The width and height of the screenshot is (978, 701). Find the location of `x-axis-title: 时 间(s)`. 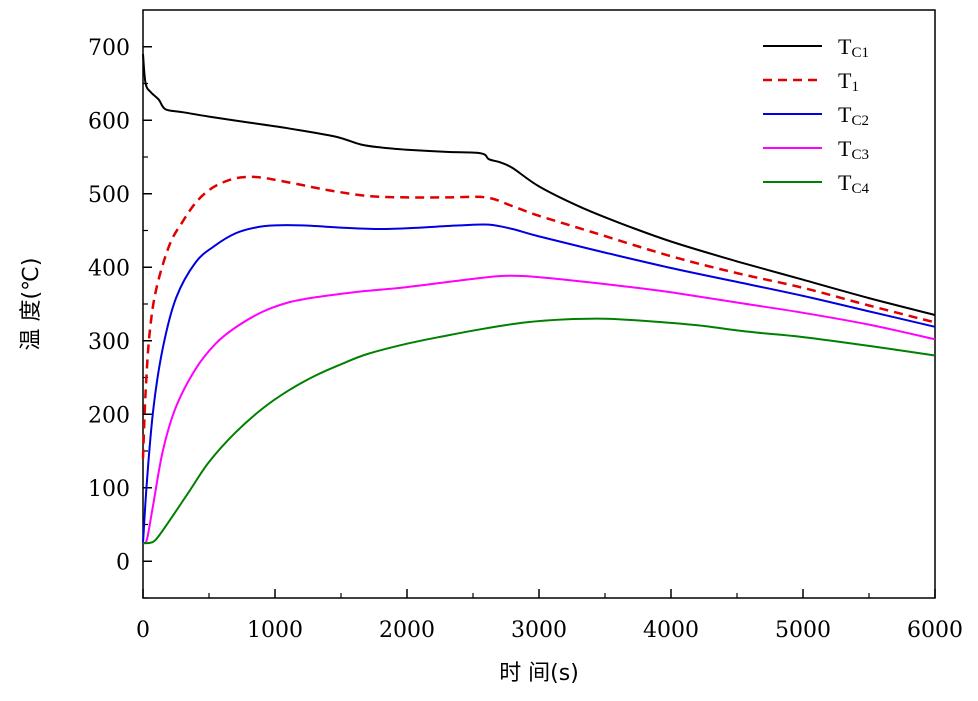

x-axis-title: 时 间(s) is located at coordinates (539, 673).